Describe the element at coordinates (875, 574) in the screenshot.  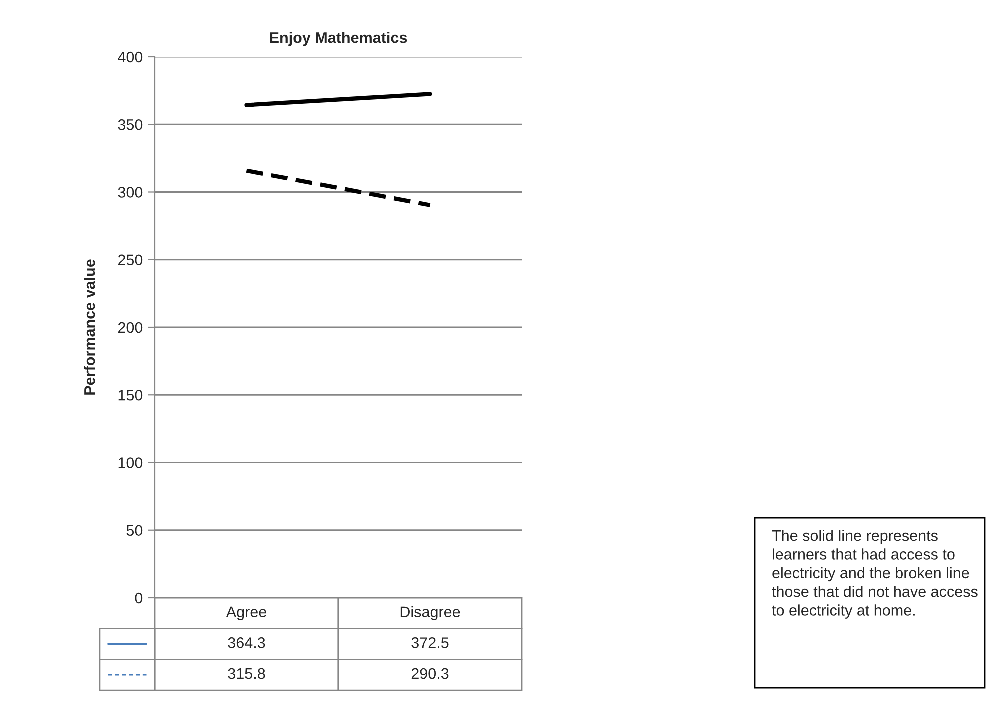
I see `text: The solid line represents learners that had access to electricity and the broken line those that did not have access to electricity at home.` at that location.